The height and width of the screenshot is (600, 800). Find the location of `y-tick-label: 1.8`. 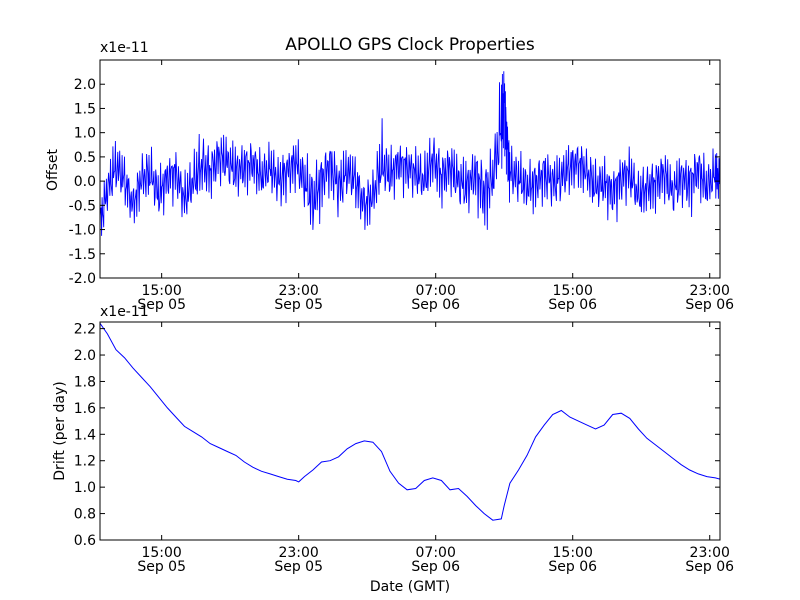

y-tick-label: 1.8 is located at coordinates (85, 382).